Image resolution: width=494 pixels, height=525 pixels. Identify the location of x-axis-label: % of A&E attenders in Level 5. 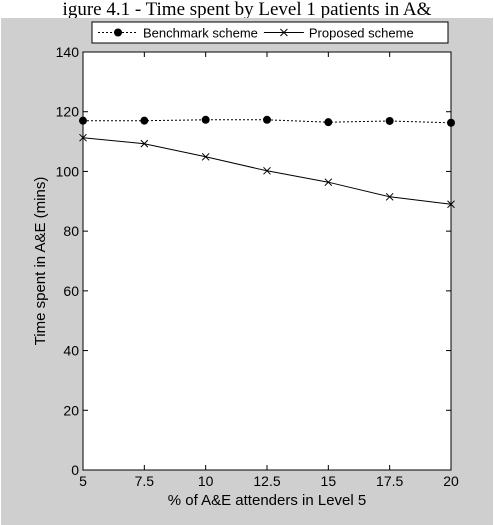
(267, 500).